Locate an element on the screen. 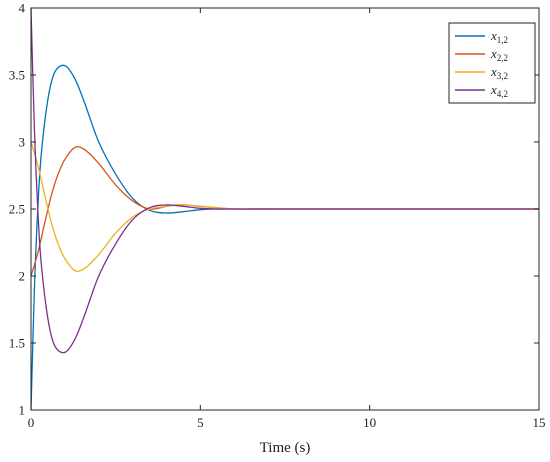 The height and width of the screenshot is (462, 550). legend-label-2: x2,2 is located at coordinates (499, 54).